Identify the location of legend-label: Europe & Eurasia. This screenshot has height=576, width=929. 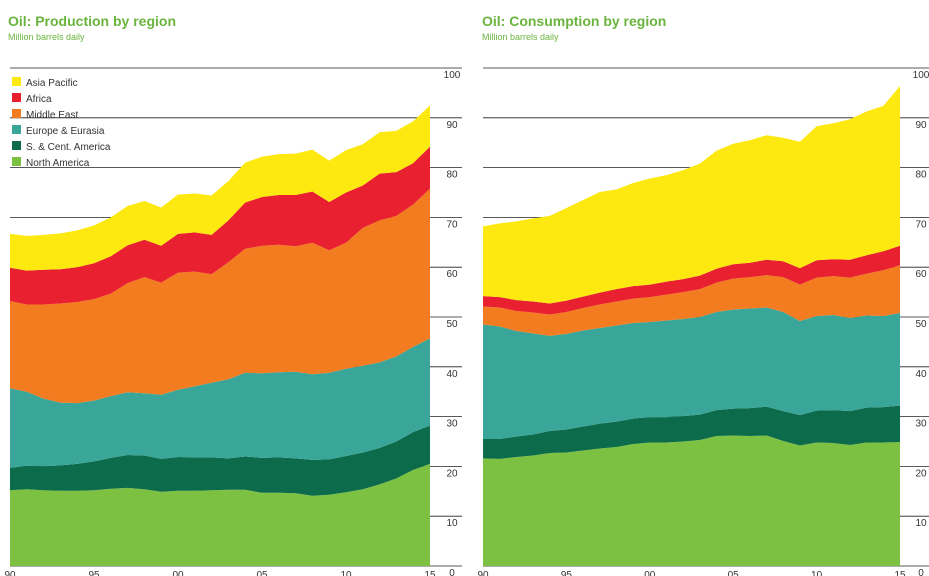
(65, 131).